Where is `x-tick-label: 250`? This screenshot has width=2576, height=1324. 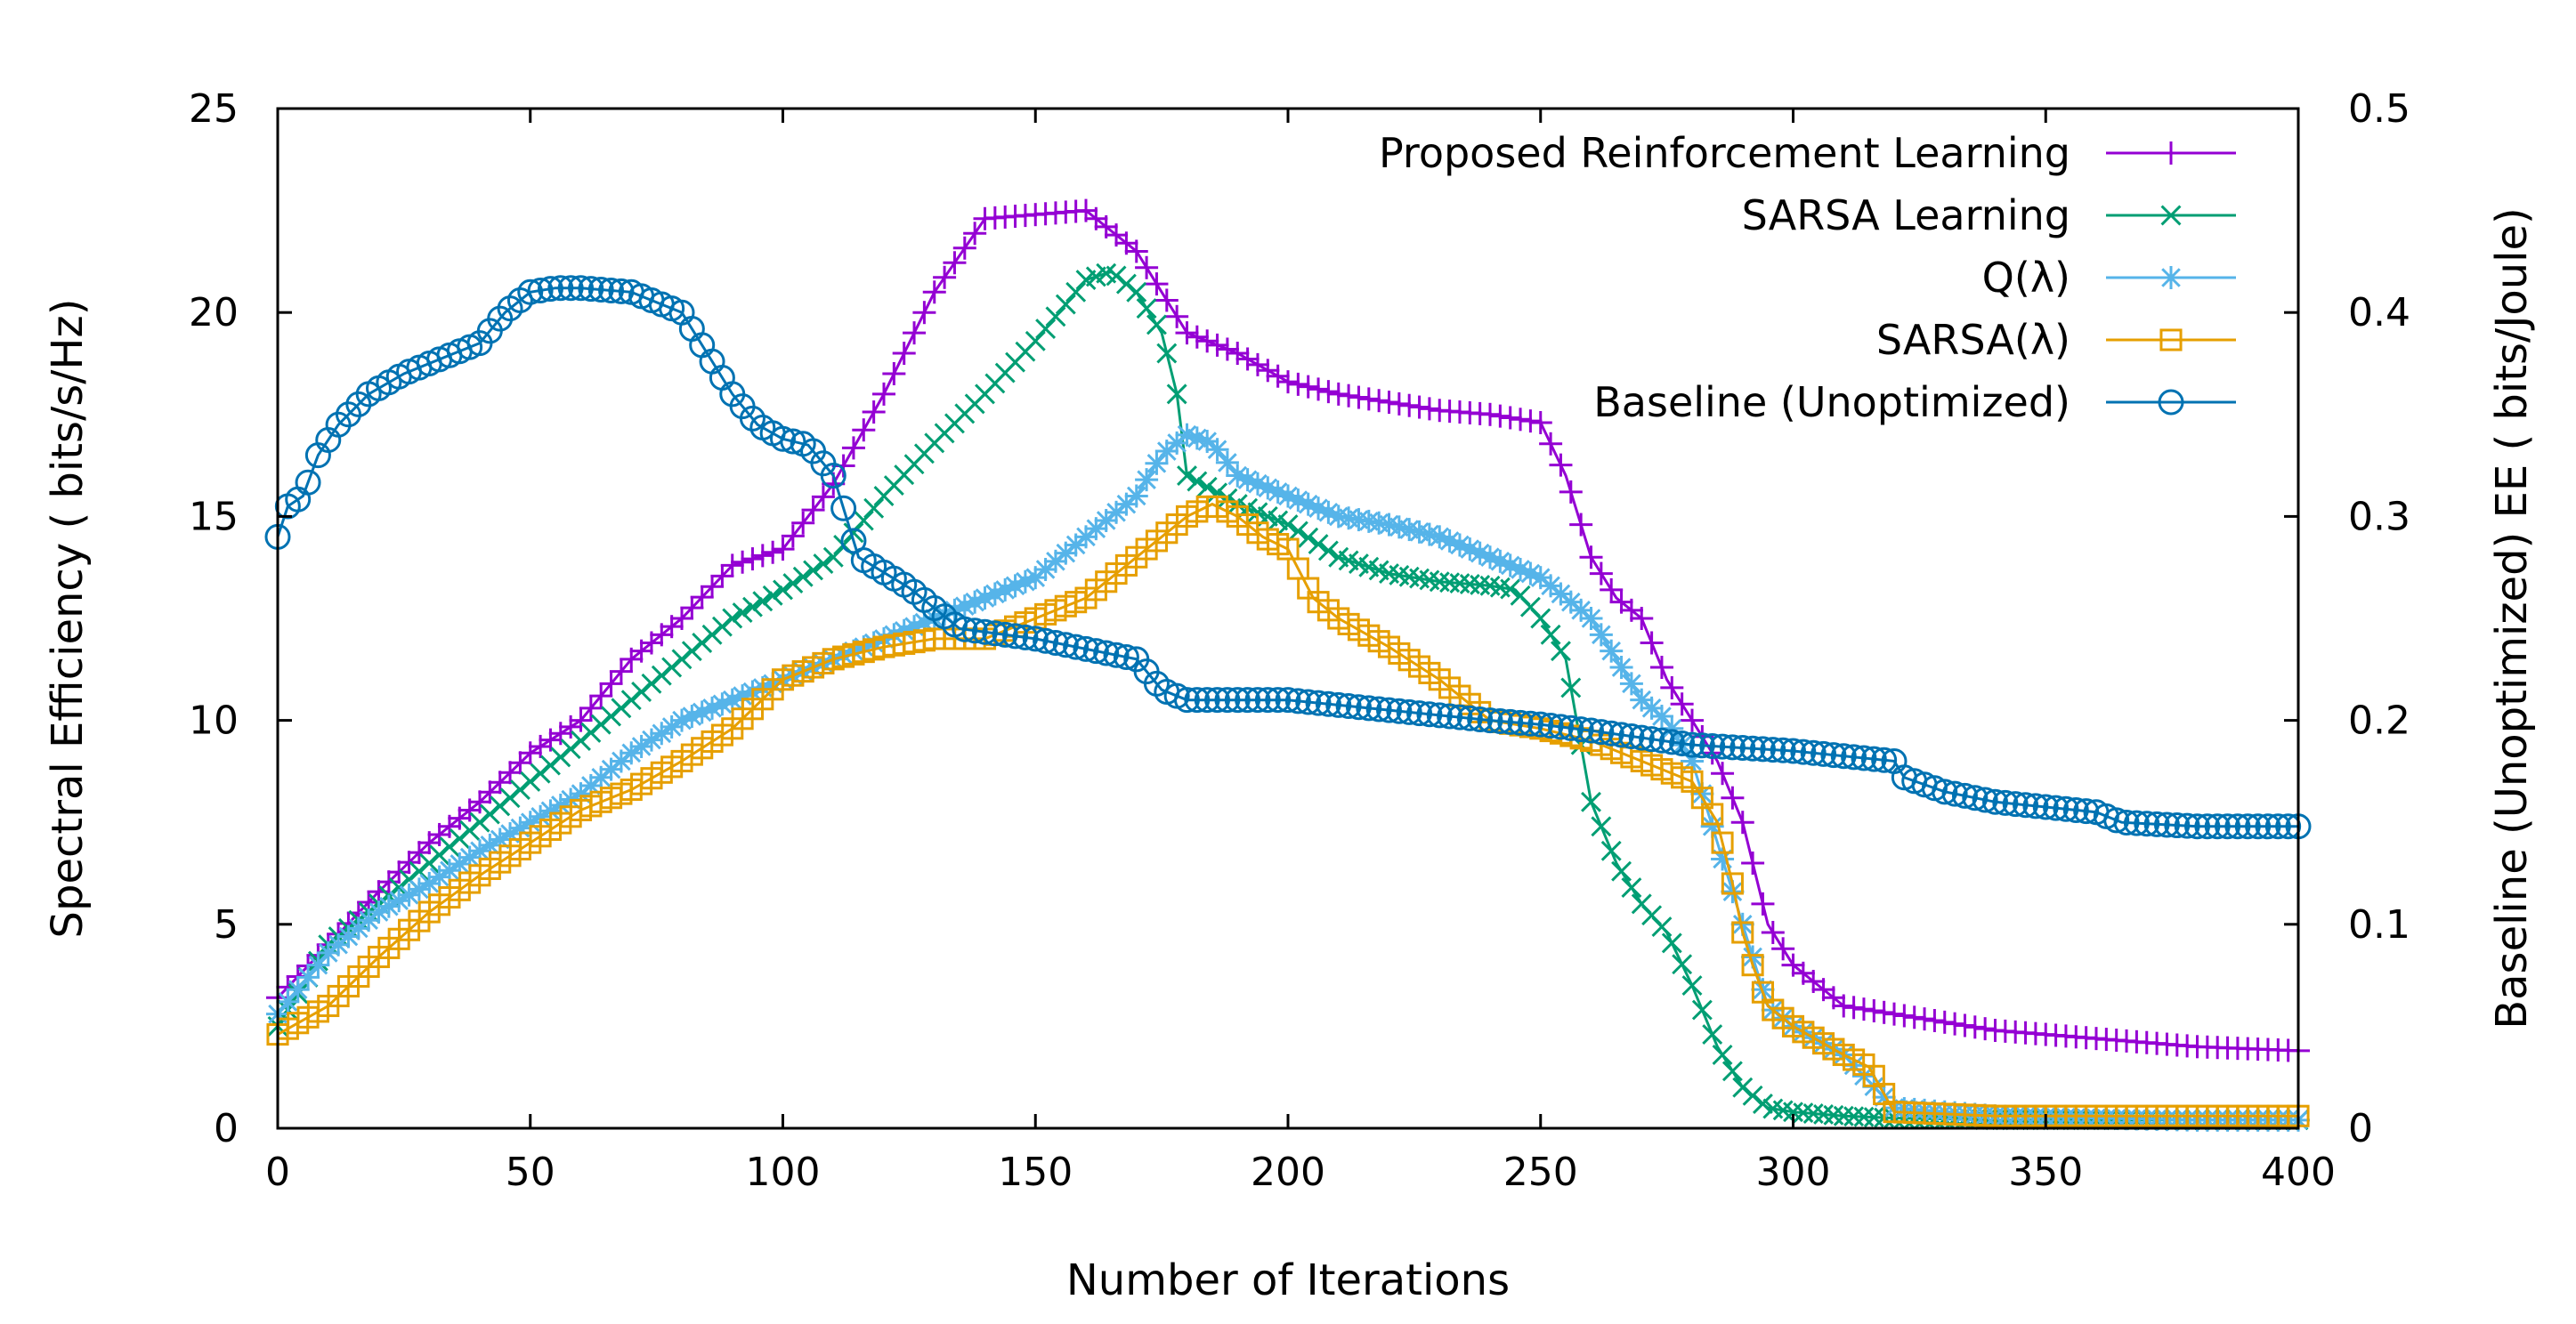 x-tick-label: 250 is located at coordinates (1540, 1172).